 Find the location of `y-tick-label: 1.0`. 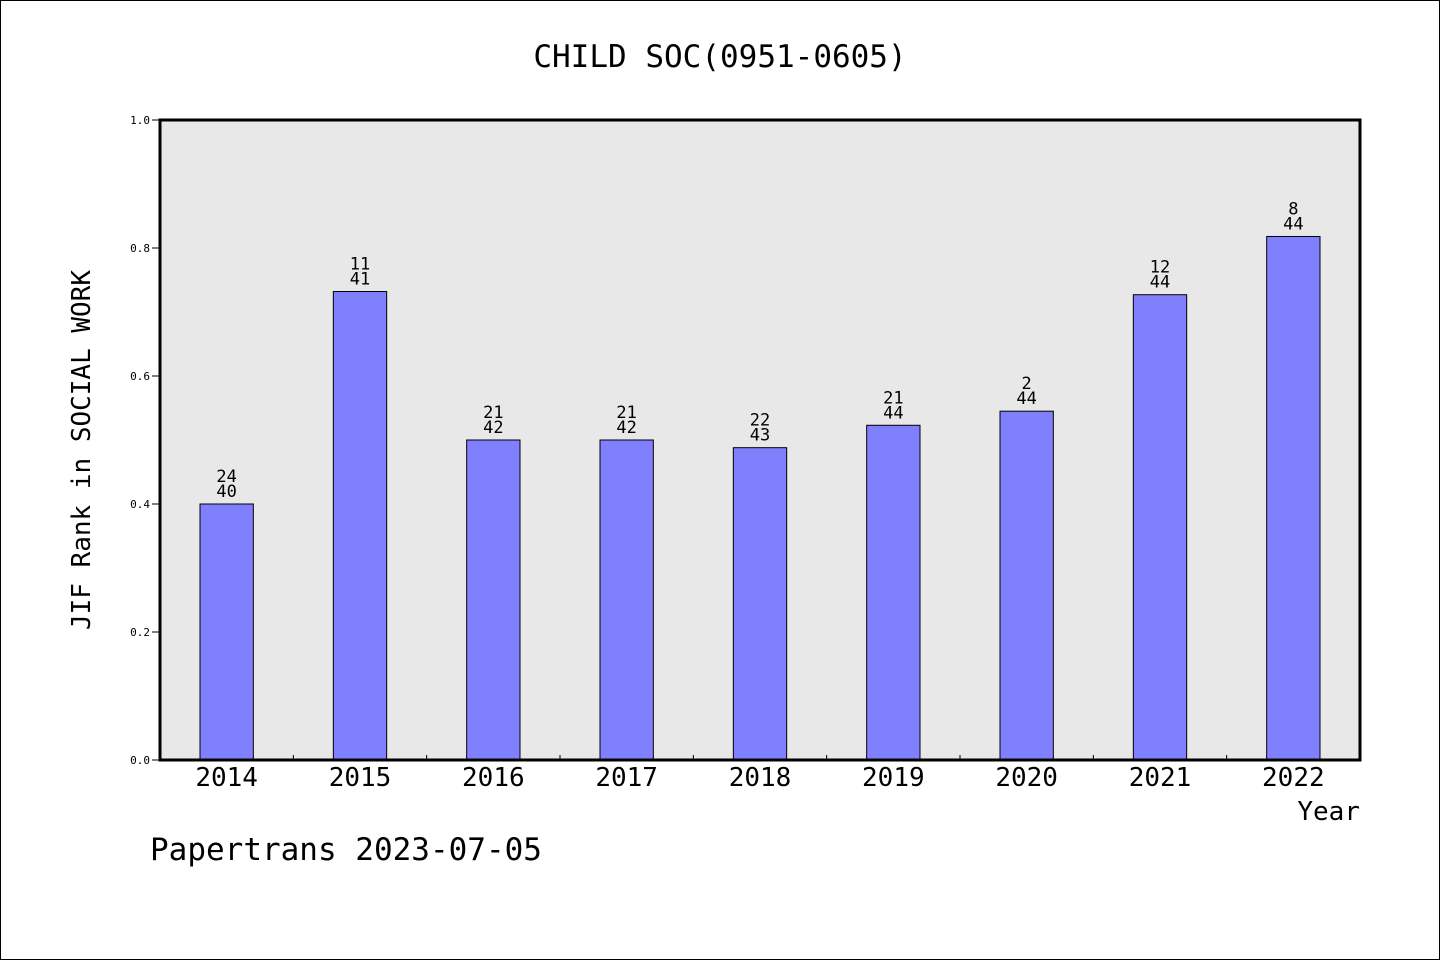

y-tick-label: 1.0 is located at coordinates (140, 120).